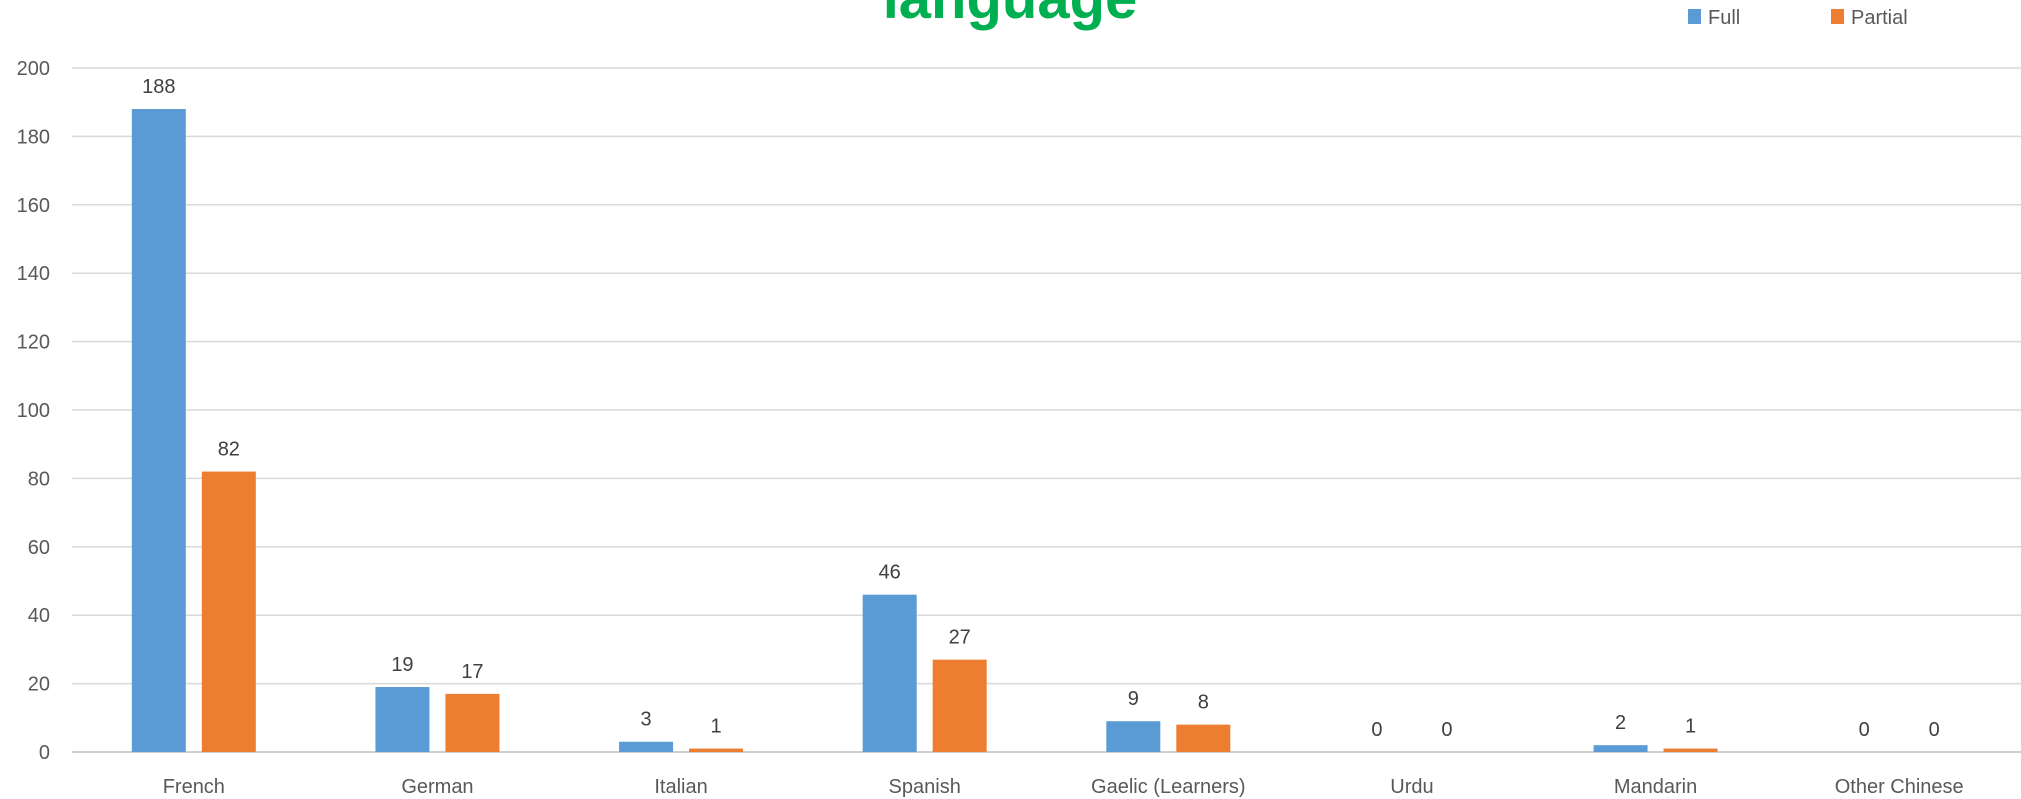 The width and height of the screenshot is (2021, 799). Describe the element at coordinates (39, 685) in the screenshot. I see `y-tick-label: 20` at that location.